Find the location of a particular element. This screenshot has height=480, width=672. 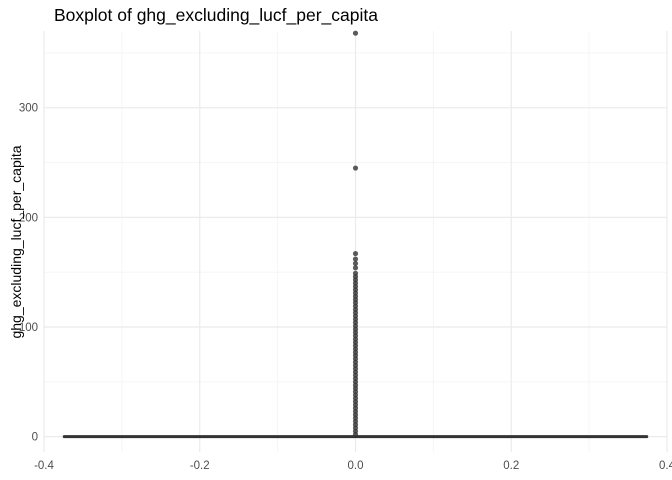

x-tick-label: -0.2 is located at coordinates (200, 466).